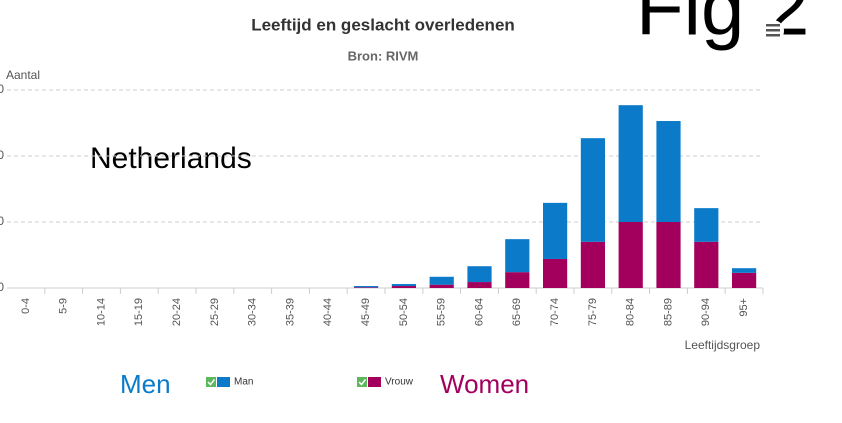  What do you see at coordinates (2, 287) in the screenshot?
I see `y-tick-label: 0` at bounding box center [2, 287].